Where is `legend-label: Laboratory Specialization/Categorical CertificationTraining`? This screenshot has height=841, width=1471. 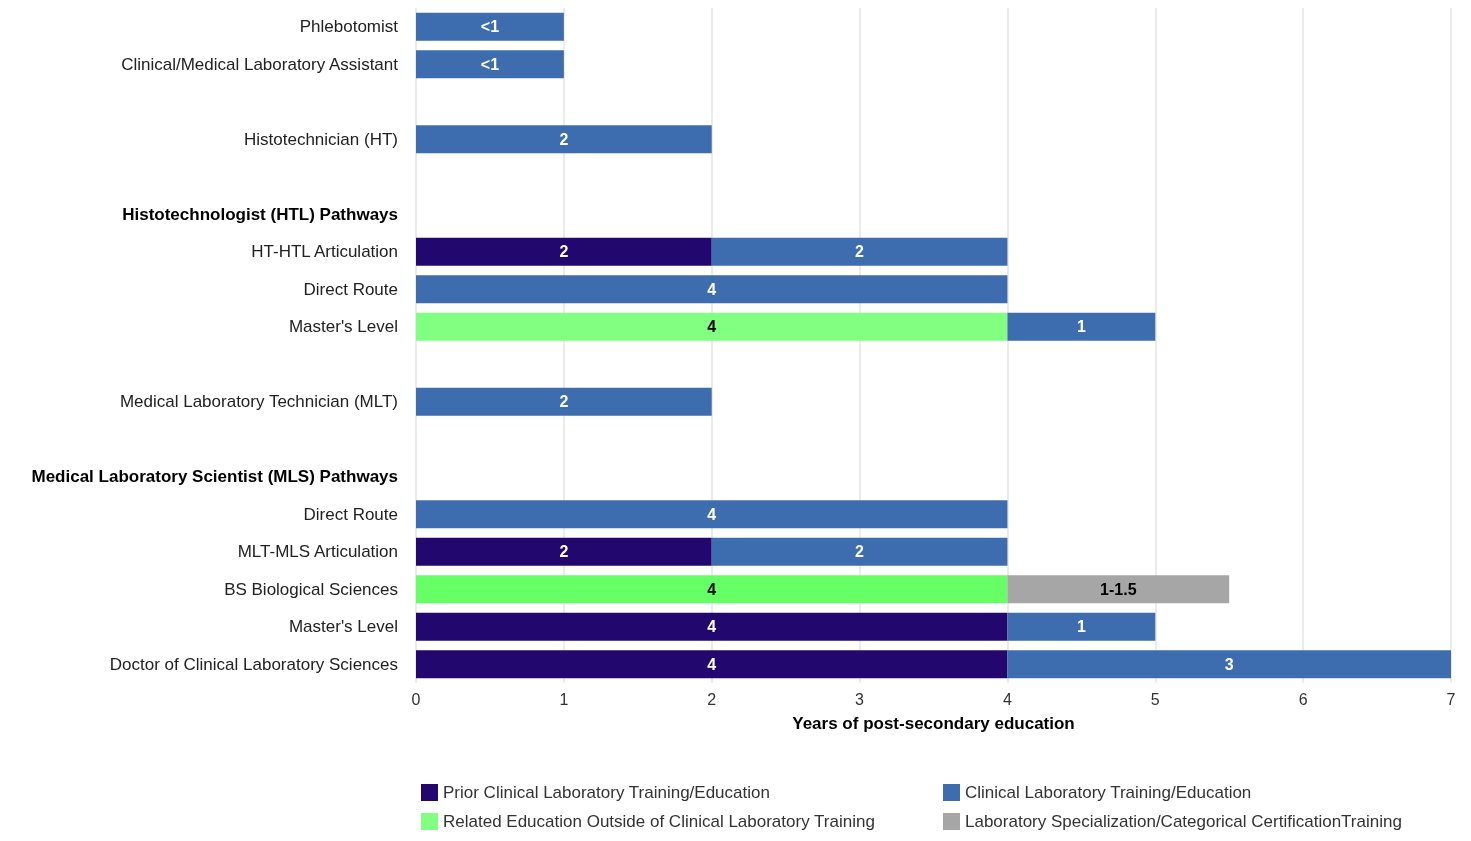 legend-label: Laboratory Specialization/Categorical CertificationTraining is located at coordinates (1183, 821).